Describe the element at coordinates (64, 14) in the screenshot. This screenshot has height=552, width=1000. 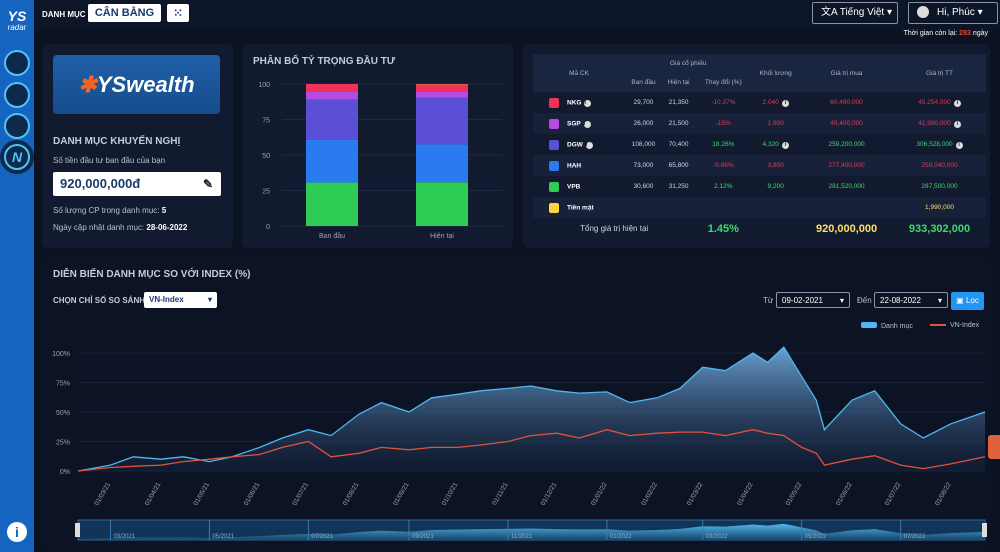
I see `portfolio-label: DANH MỤC` at that location.